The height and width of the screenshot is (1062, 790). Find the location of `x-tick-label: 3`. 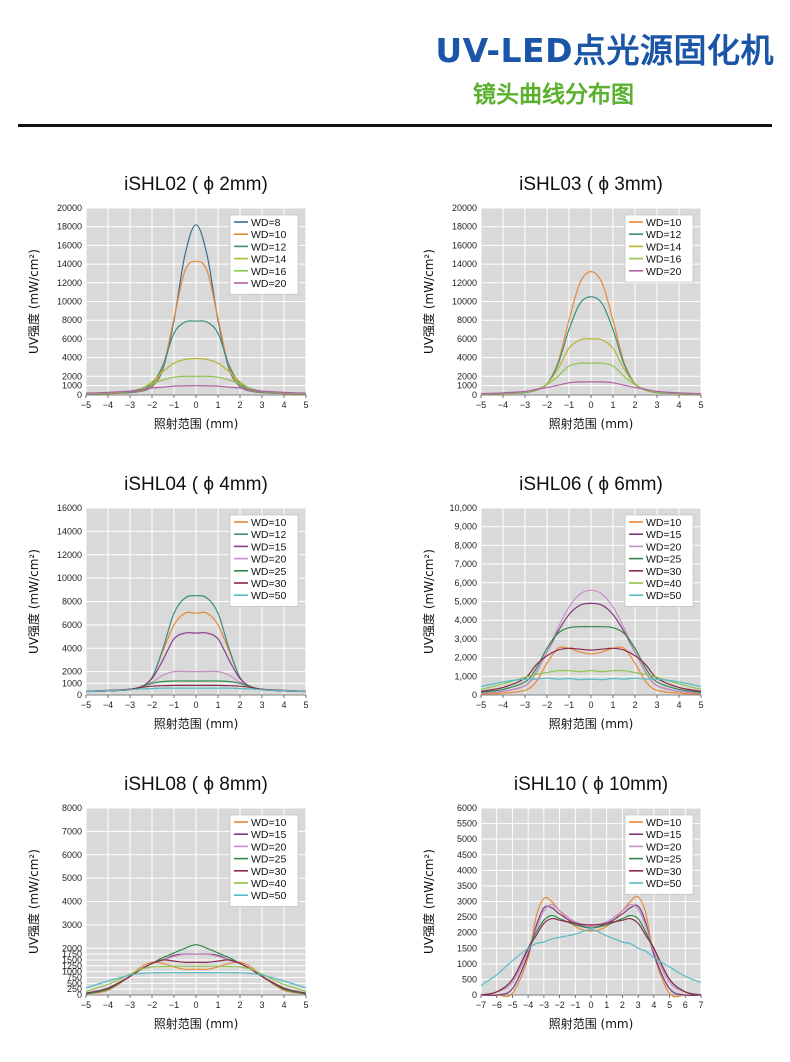

x-tick-label: 3 is located at coordinates (656, 405).